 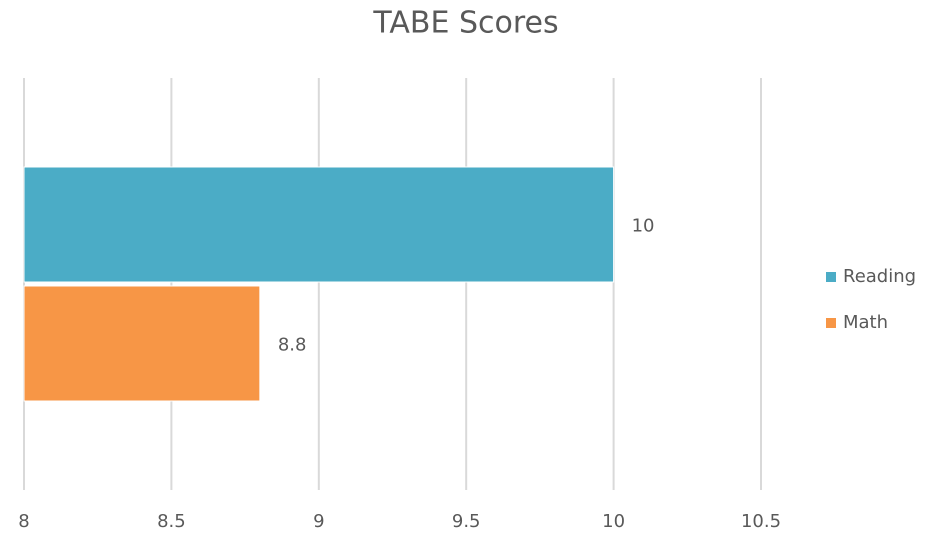 What do you see at coordinates (171, 521) in the screenshot?
I see `x-tick-label: 8.5` at bounding box center [171, 521].